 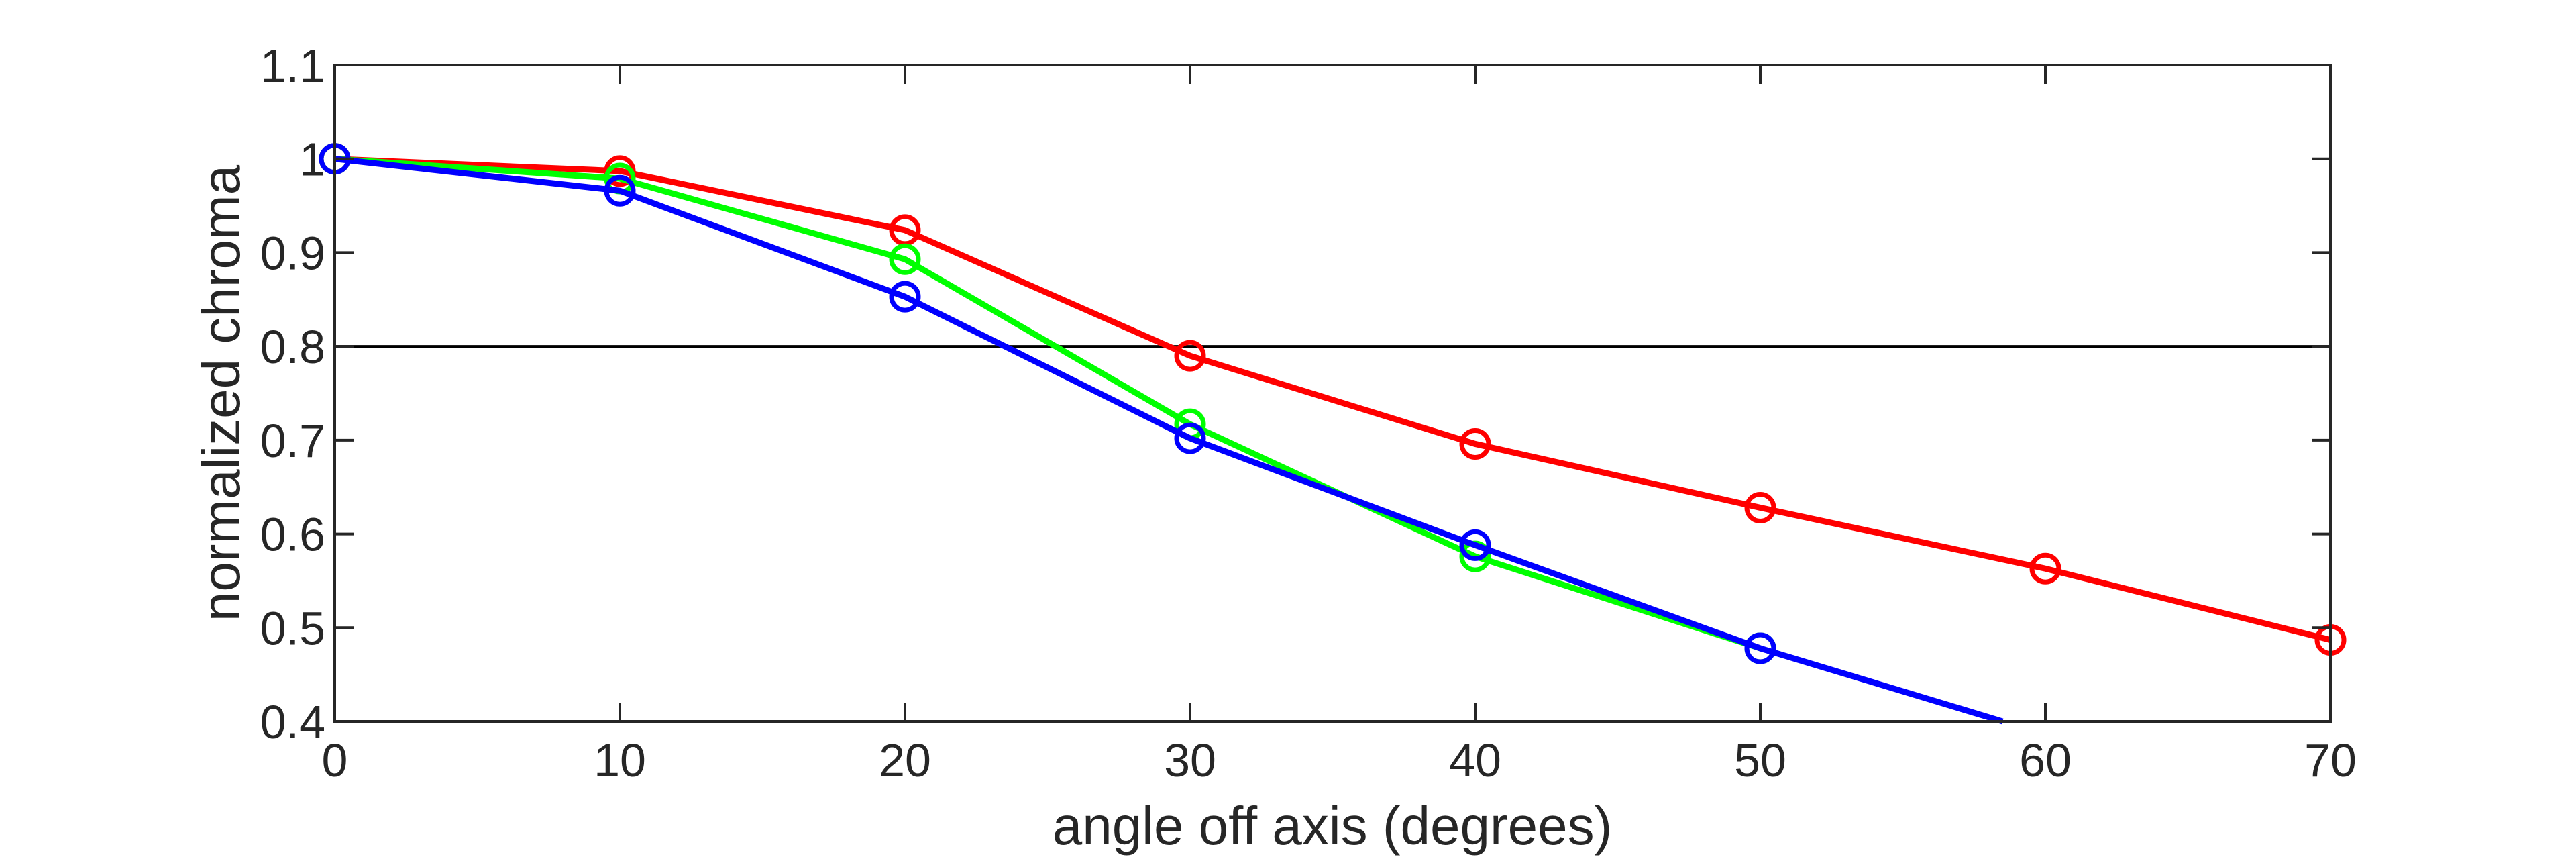 I want to click on x-axis-title: angle off axis (degrees), so click(x=1333, y=826).